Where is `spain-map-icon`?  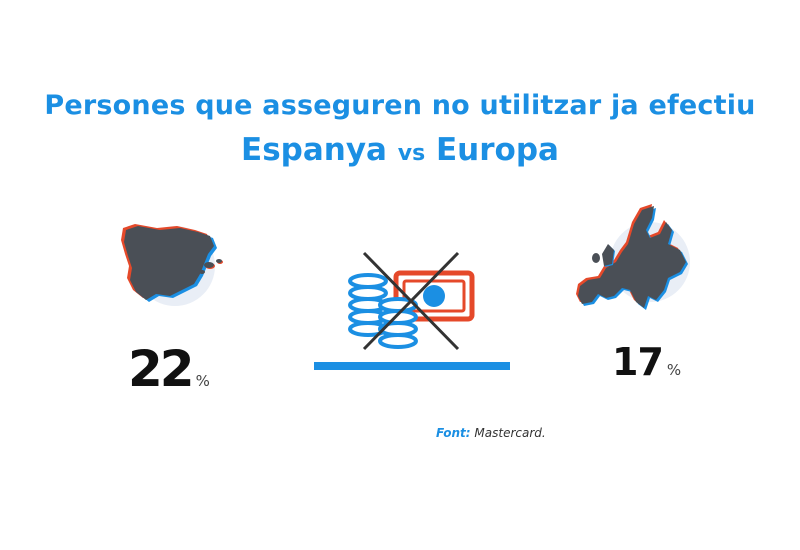 spain-map-icon is located at coordinates (172, 265).